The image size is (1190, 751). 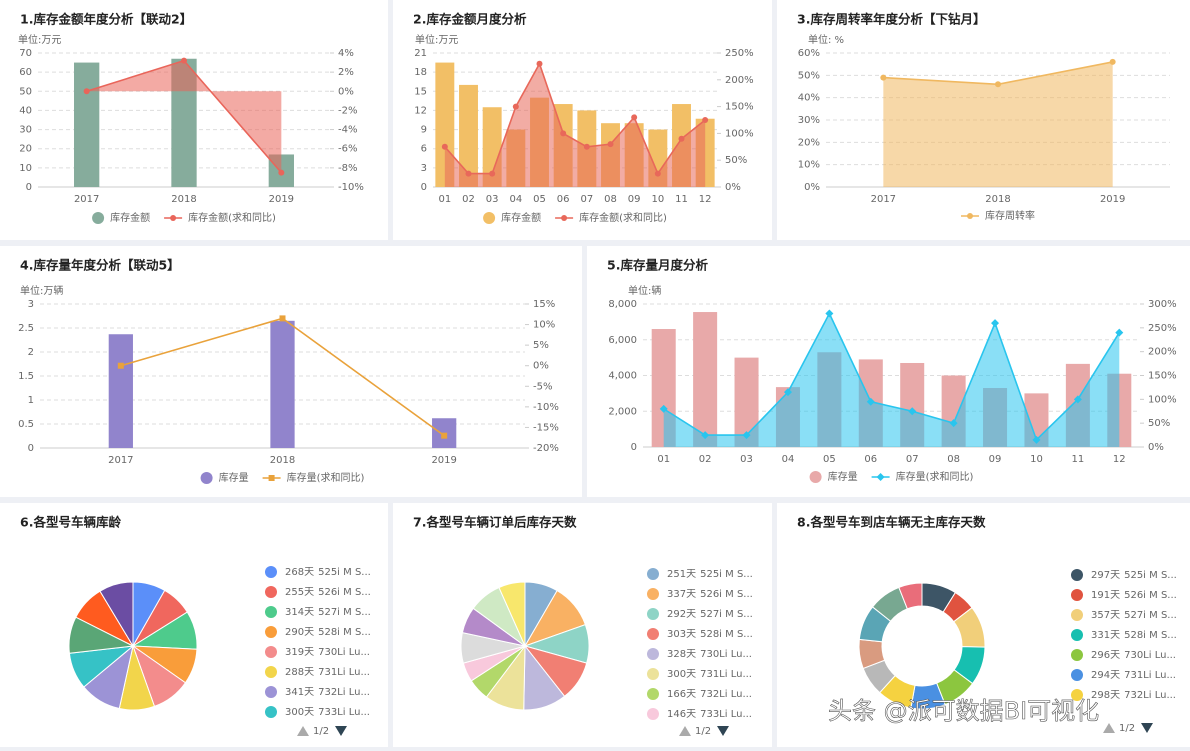 I want to click on legend-value: 331天, so click(x=1105, y=635).